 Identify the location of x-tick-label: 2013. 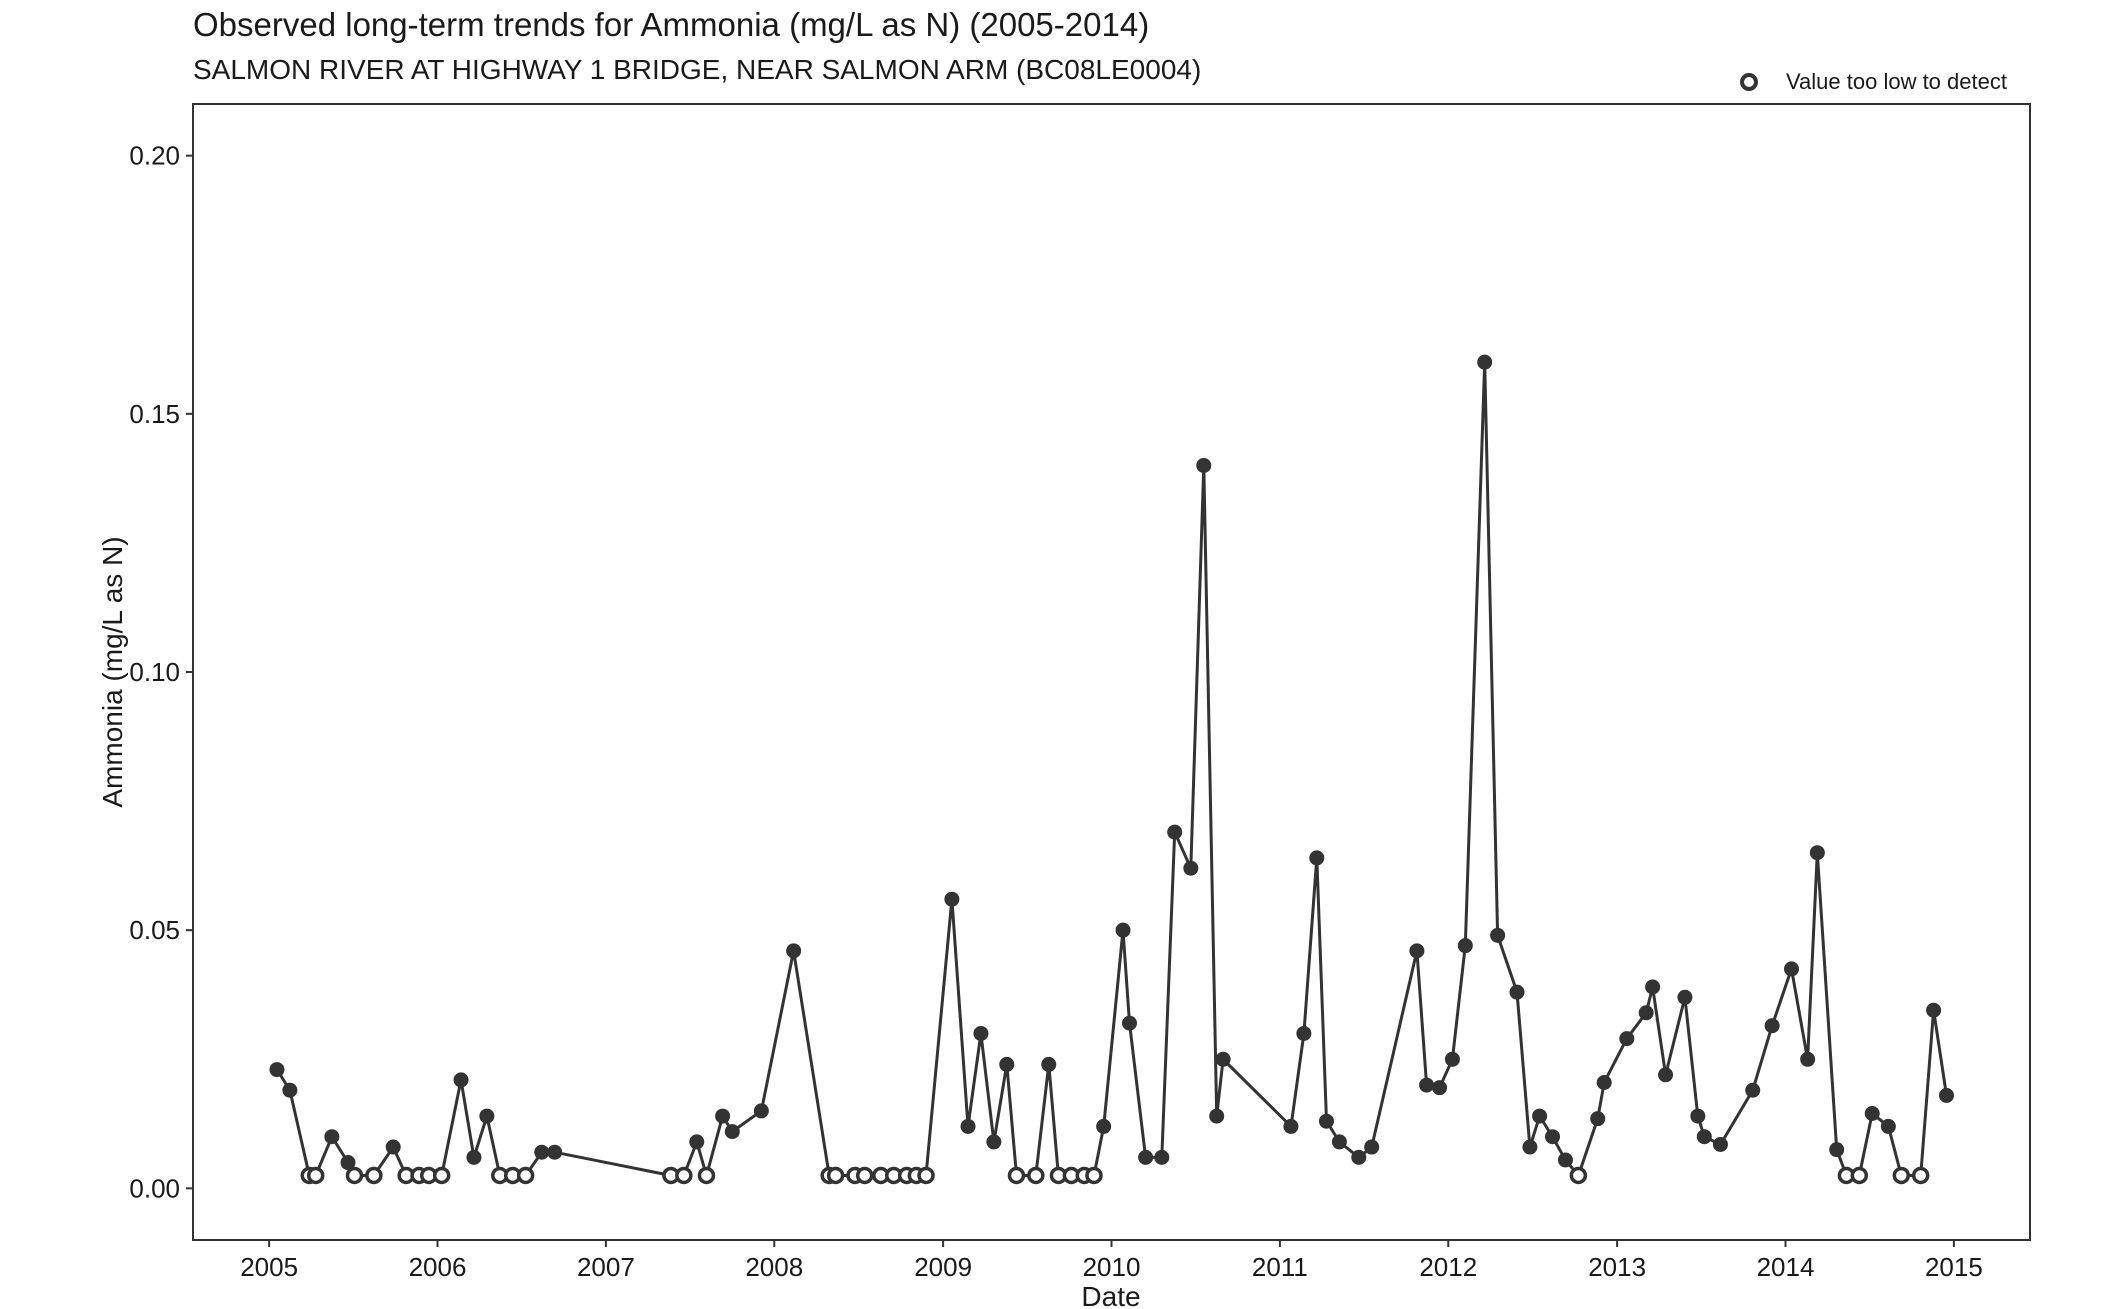
(1617, 1267).